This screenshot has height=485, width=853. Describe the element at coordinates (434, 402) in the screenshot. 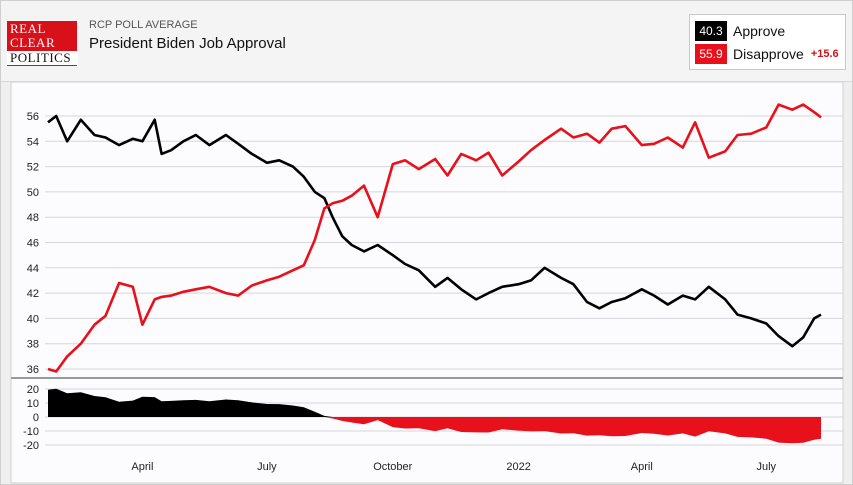

I see `spread-area-approve-lead` at that location.